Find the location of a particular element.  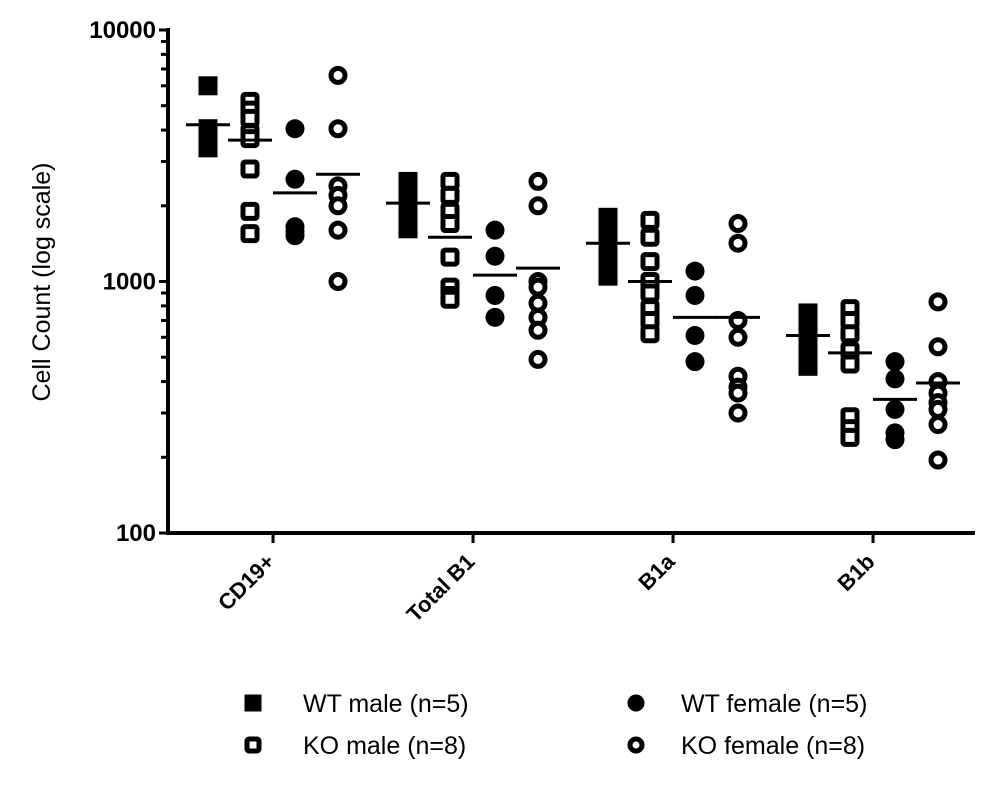

legend-label: WT female (n=5) is located at coordinates (774, 704).